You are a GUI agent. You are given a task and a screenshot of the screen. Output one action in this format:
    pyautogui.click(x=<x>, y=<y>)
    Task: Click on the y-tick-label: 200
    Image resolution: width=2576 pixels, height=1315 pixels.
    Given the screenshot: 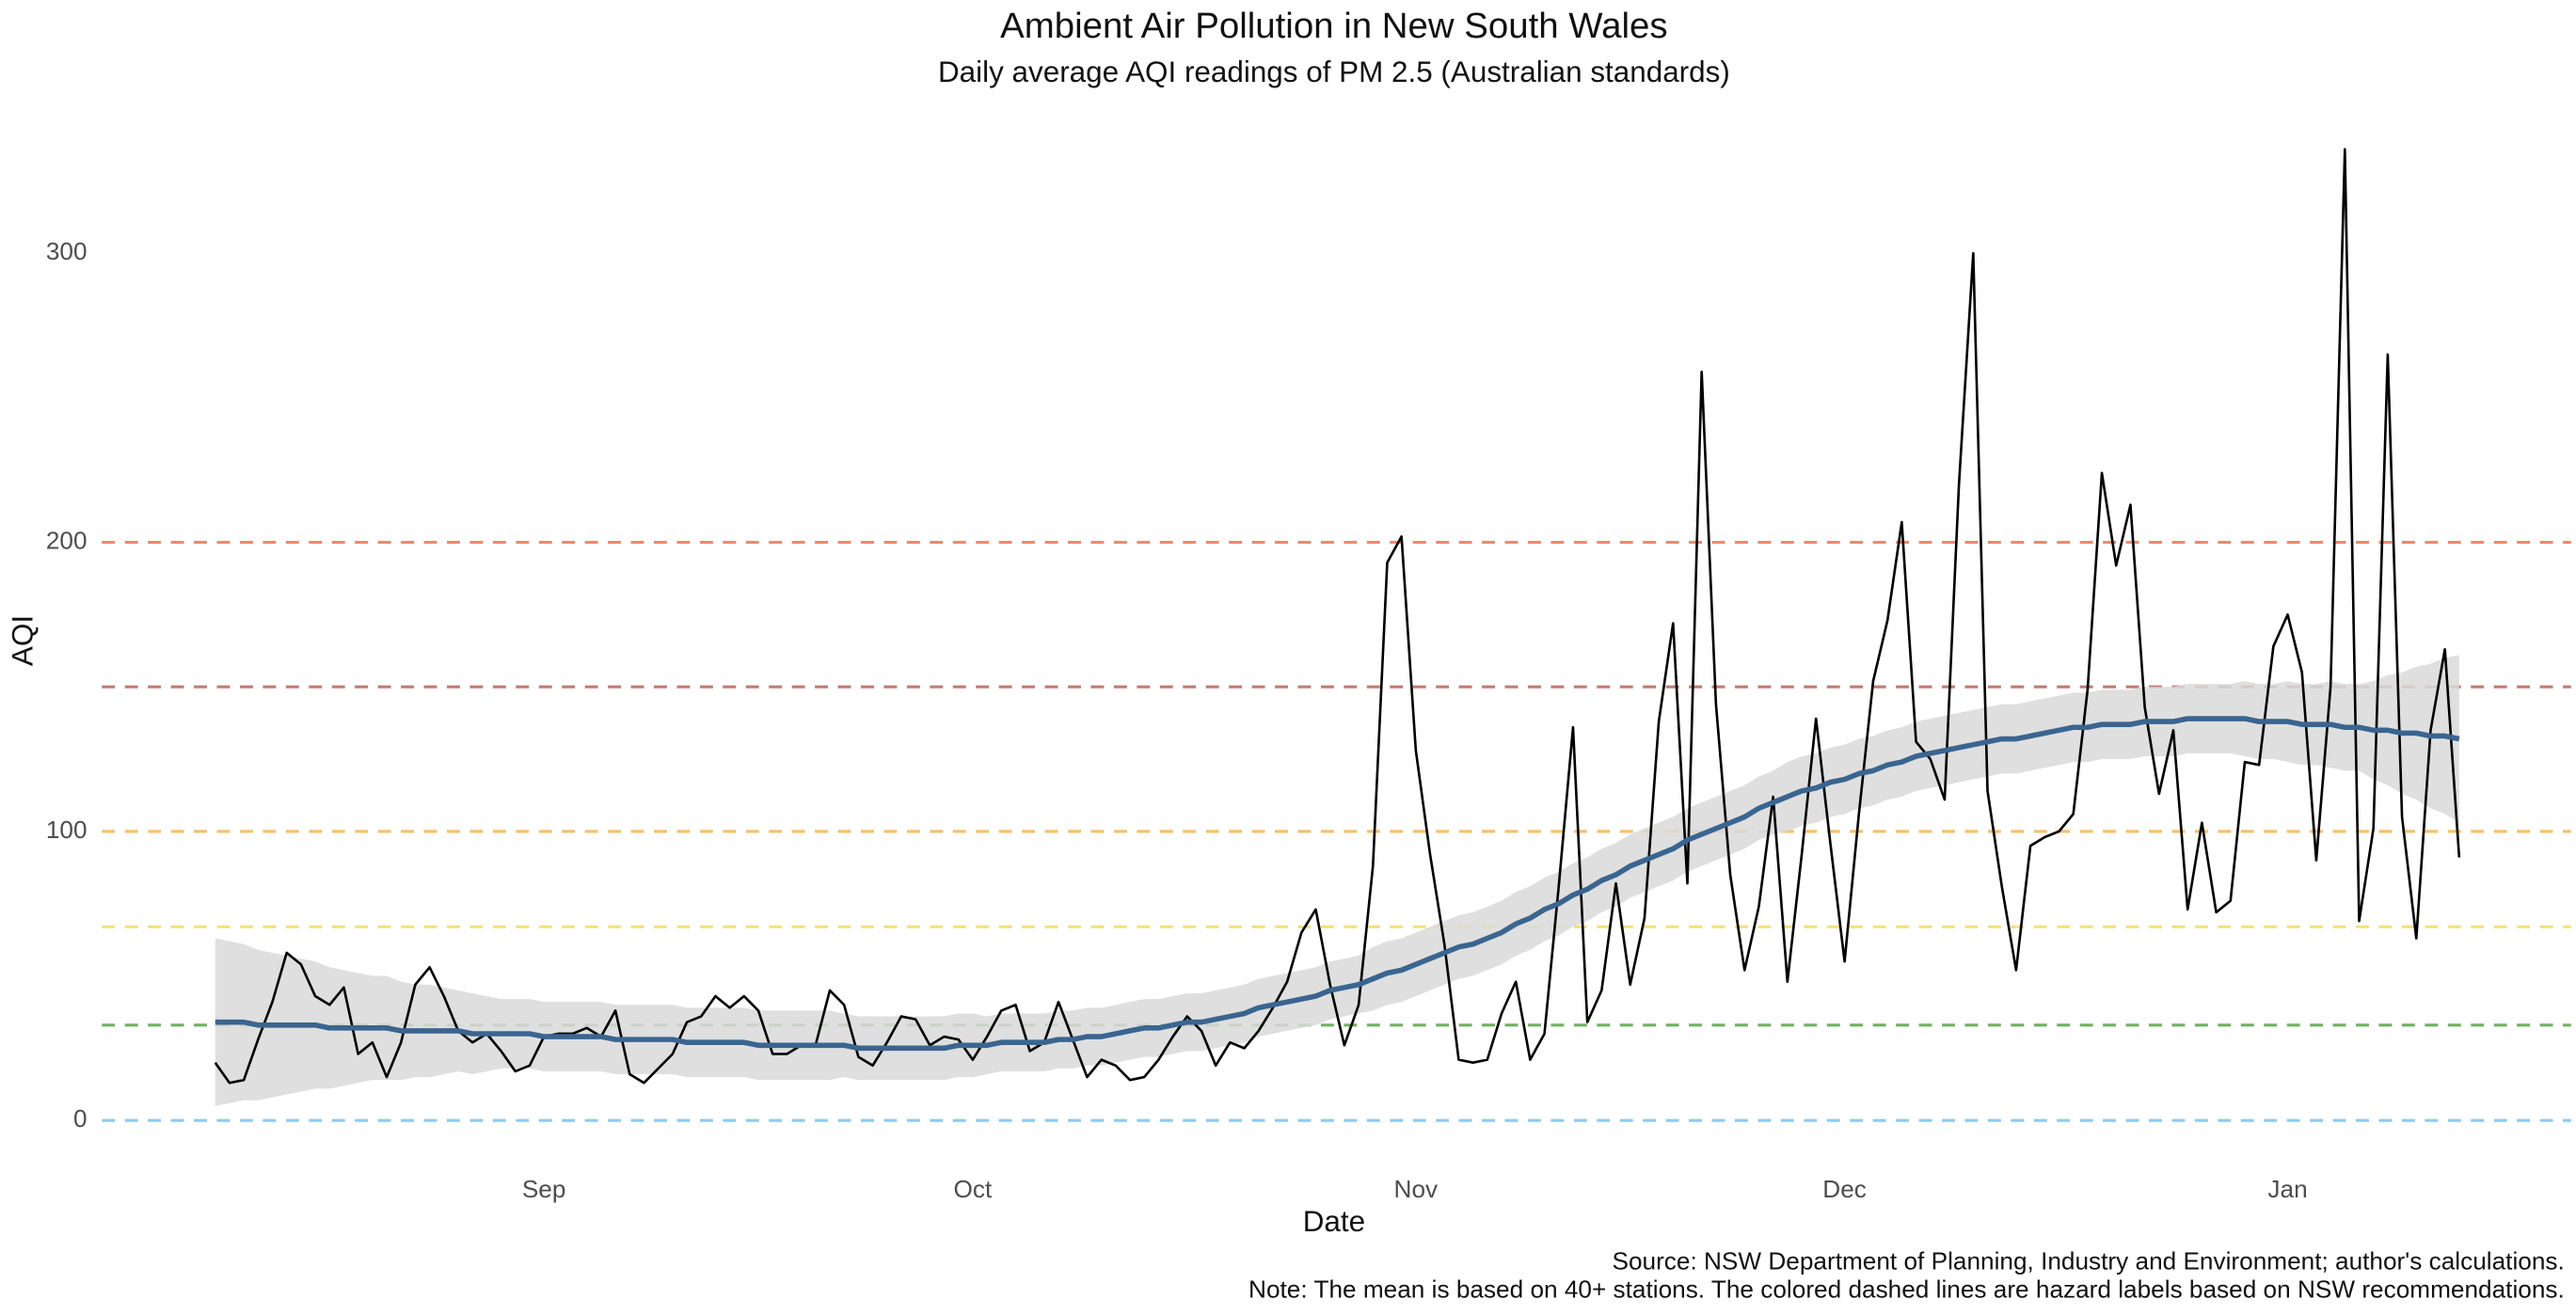 What is the action you would take?
    pyautogui.click(x=66, y=540)
    